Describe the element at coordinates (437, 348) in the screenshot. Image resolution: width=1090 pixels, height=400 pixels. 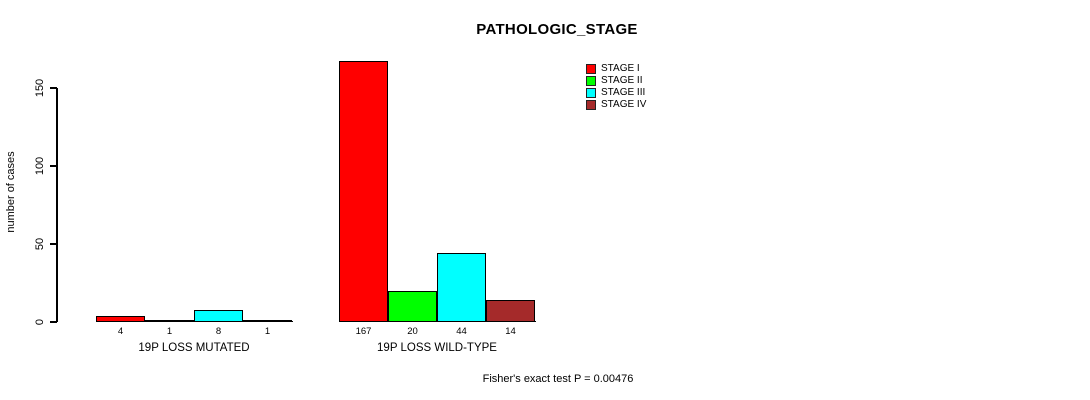
I see `x-group-label-wild-type: 19P LOSS WILD-TYPE` at that location.